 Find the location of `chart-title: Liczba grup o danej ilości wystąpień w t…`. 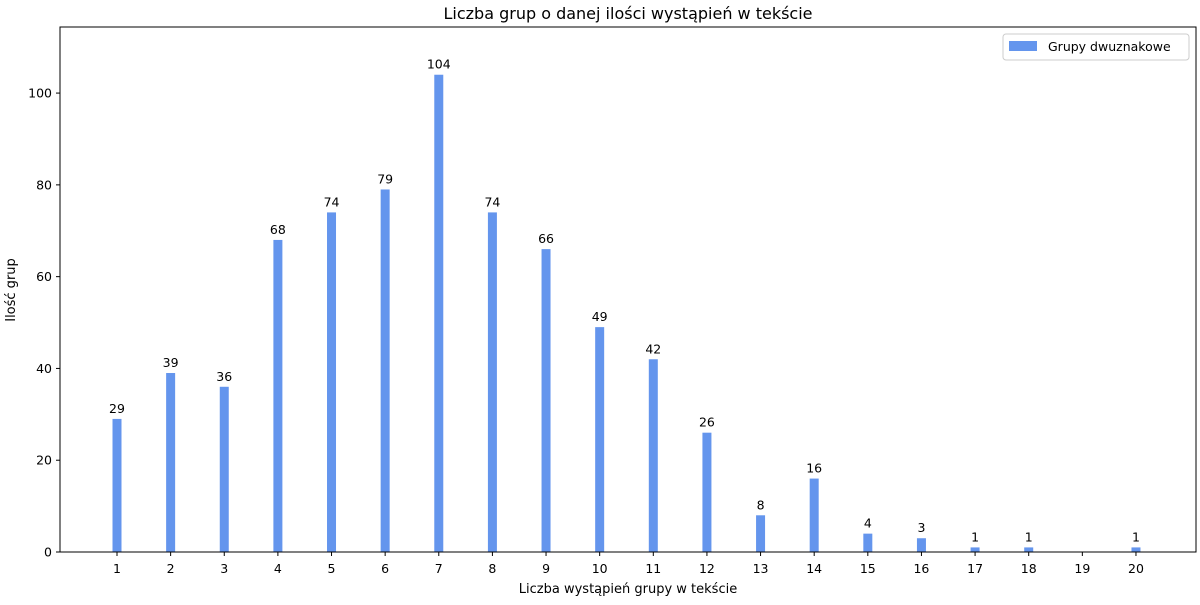

chart-title: Liczba grup o danej ilości wystąpień w t… is located at coordinates (627, 13).